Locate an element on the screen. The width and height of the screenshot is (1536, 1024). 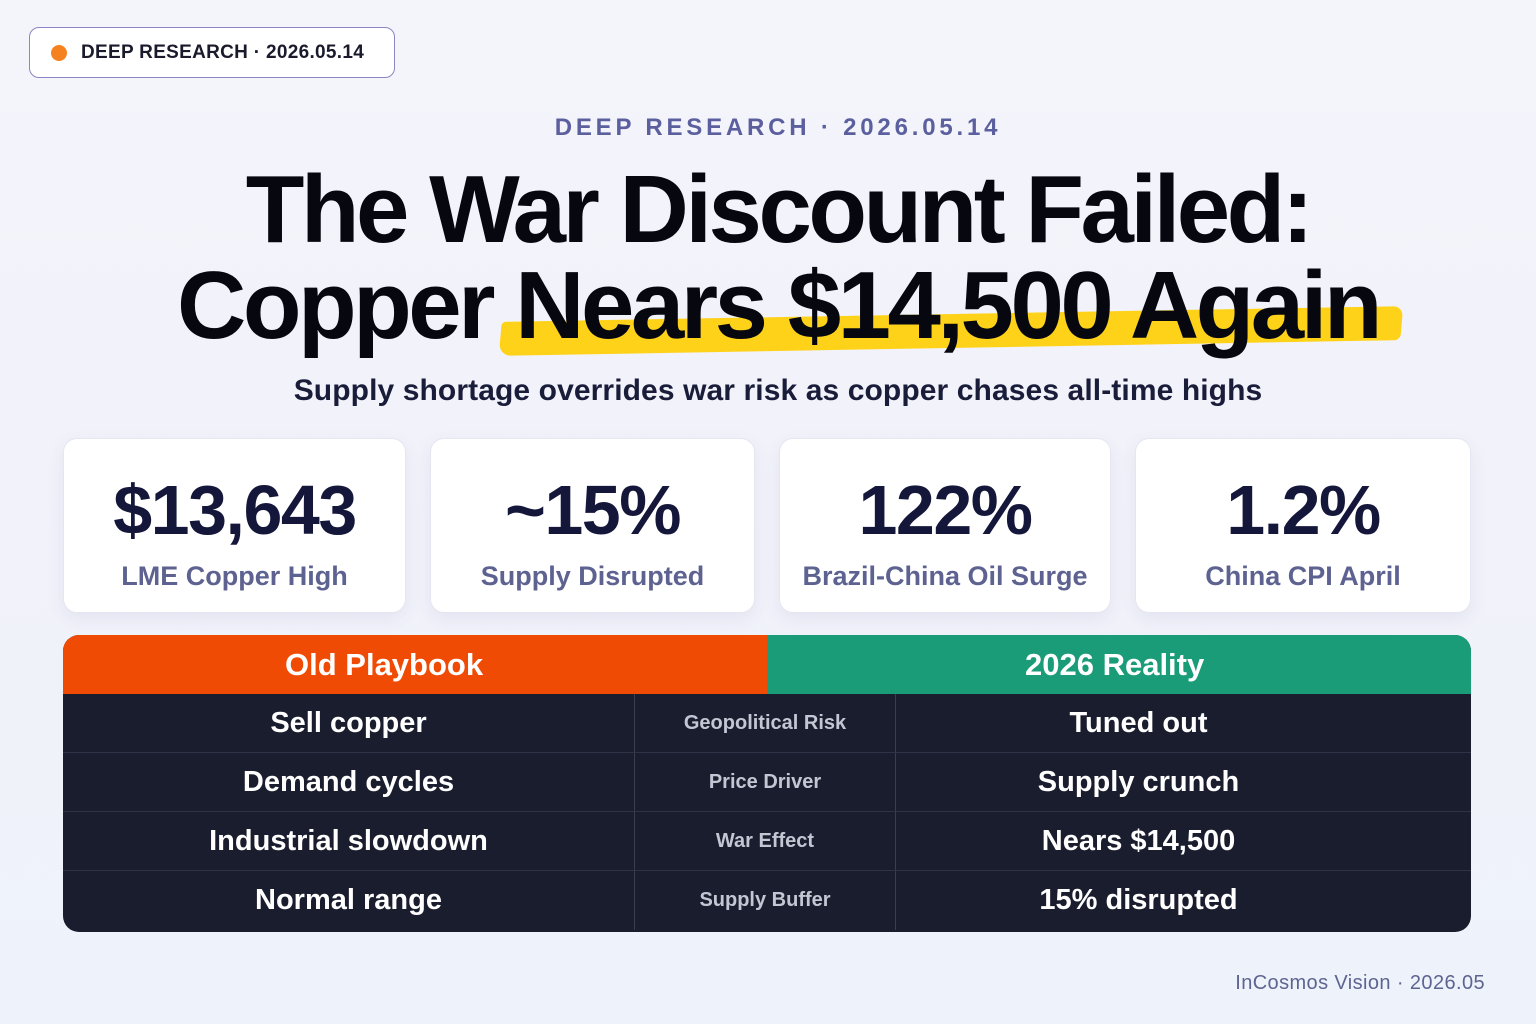
table-row: Sell copper Geopolitical Risk Tuned out is located at coordinates (767, 723).